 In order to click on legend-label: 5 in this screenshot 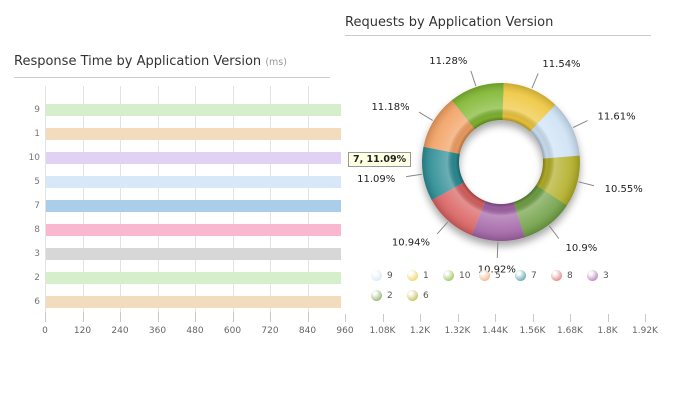, I will do `click(498, 275)`.